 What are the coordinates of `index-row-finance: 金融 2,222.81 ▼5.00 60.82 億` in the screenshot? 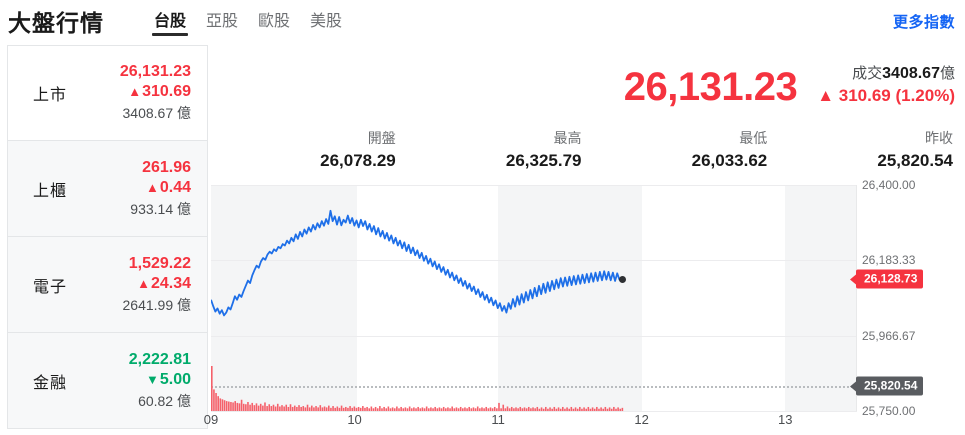 It's located at (107, 381).